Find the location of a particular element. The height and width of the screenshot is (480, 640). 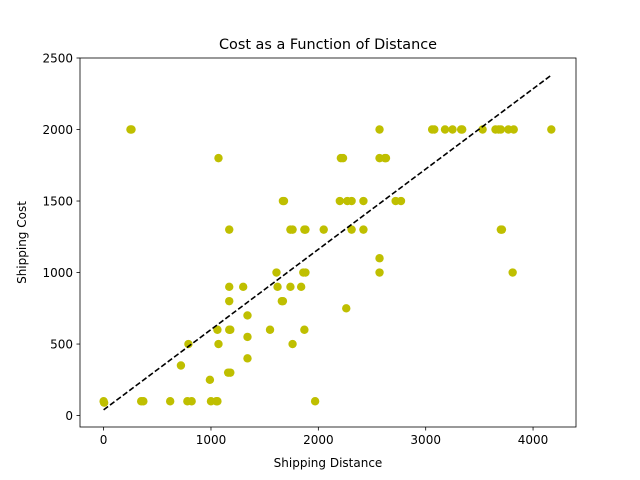

x-tick-label: 2000 is located at coordinates (318, 440).